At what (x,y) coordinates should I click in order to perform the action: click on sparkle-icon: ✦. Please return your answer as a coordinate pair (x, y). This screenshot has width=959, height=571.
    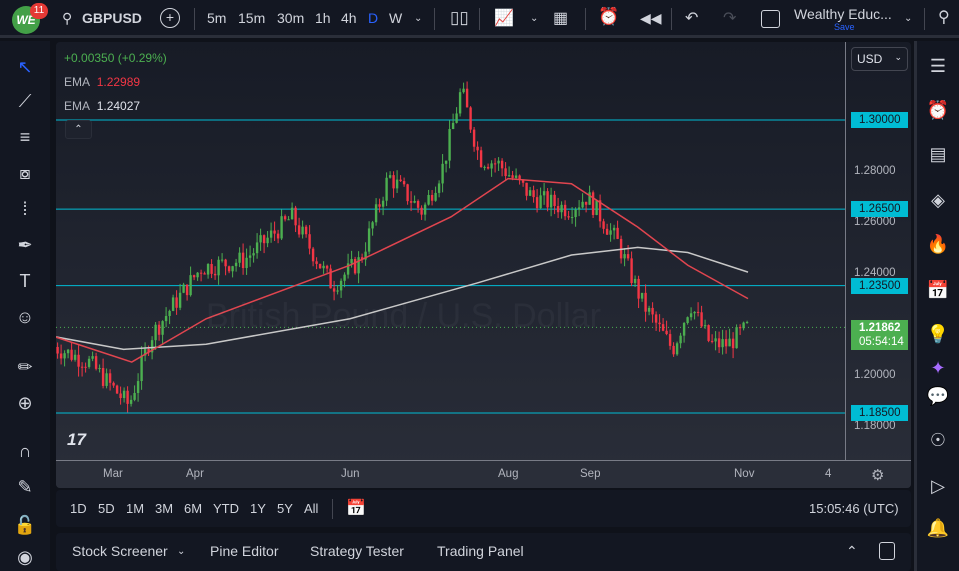
    Looking at the image, I should click on (938, 368).